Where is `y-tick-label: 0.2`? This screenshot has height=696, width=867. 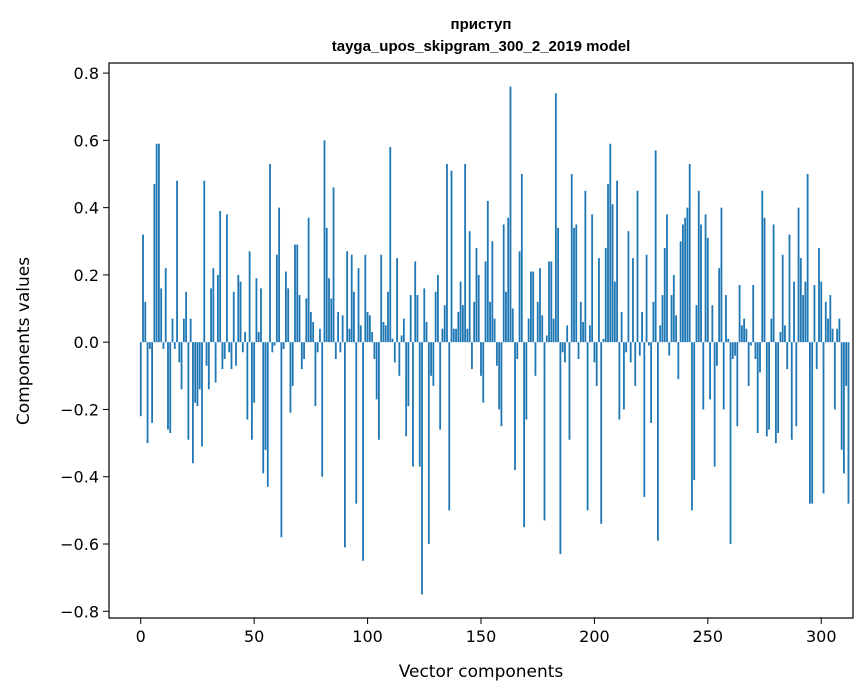
y-tick-label: 0.2 is located at coordinates (86, 275).